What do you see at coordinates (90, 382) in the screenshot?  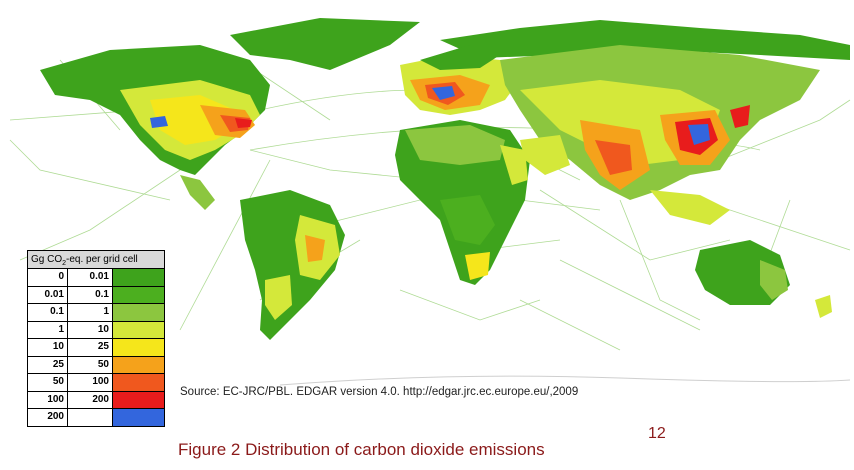 I see `legend-range-to: 100` at bounding box center [90, 382].